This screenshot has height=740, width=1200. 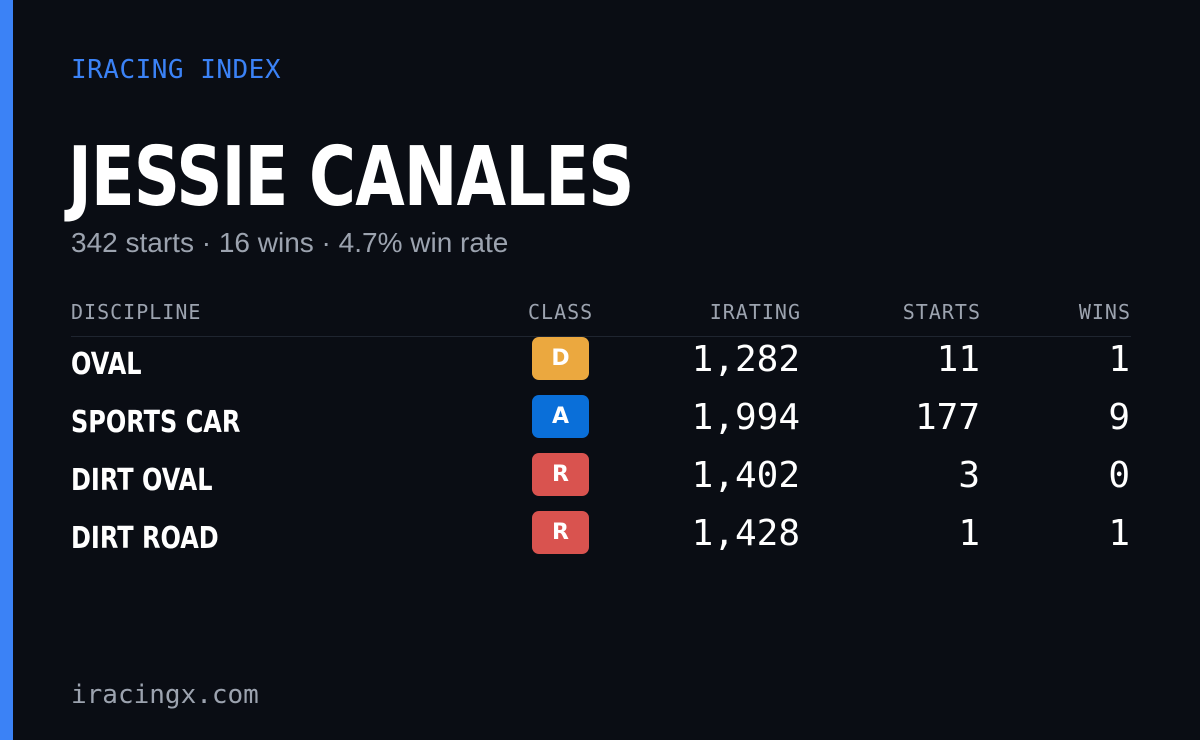 What do you see at coordinates (941, 312) in the screenshot?
I see `header-starts: STARTS` at bounding box center [941, 312].